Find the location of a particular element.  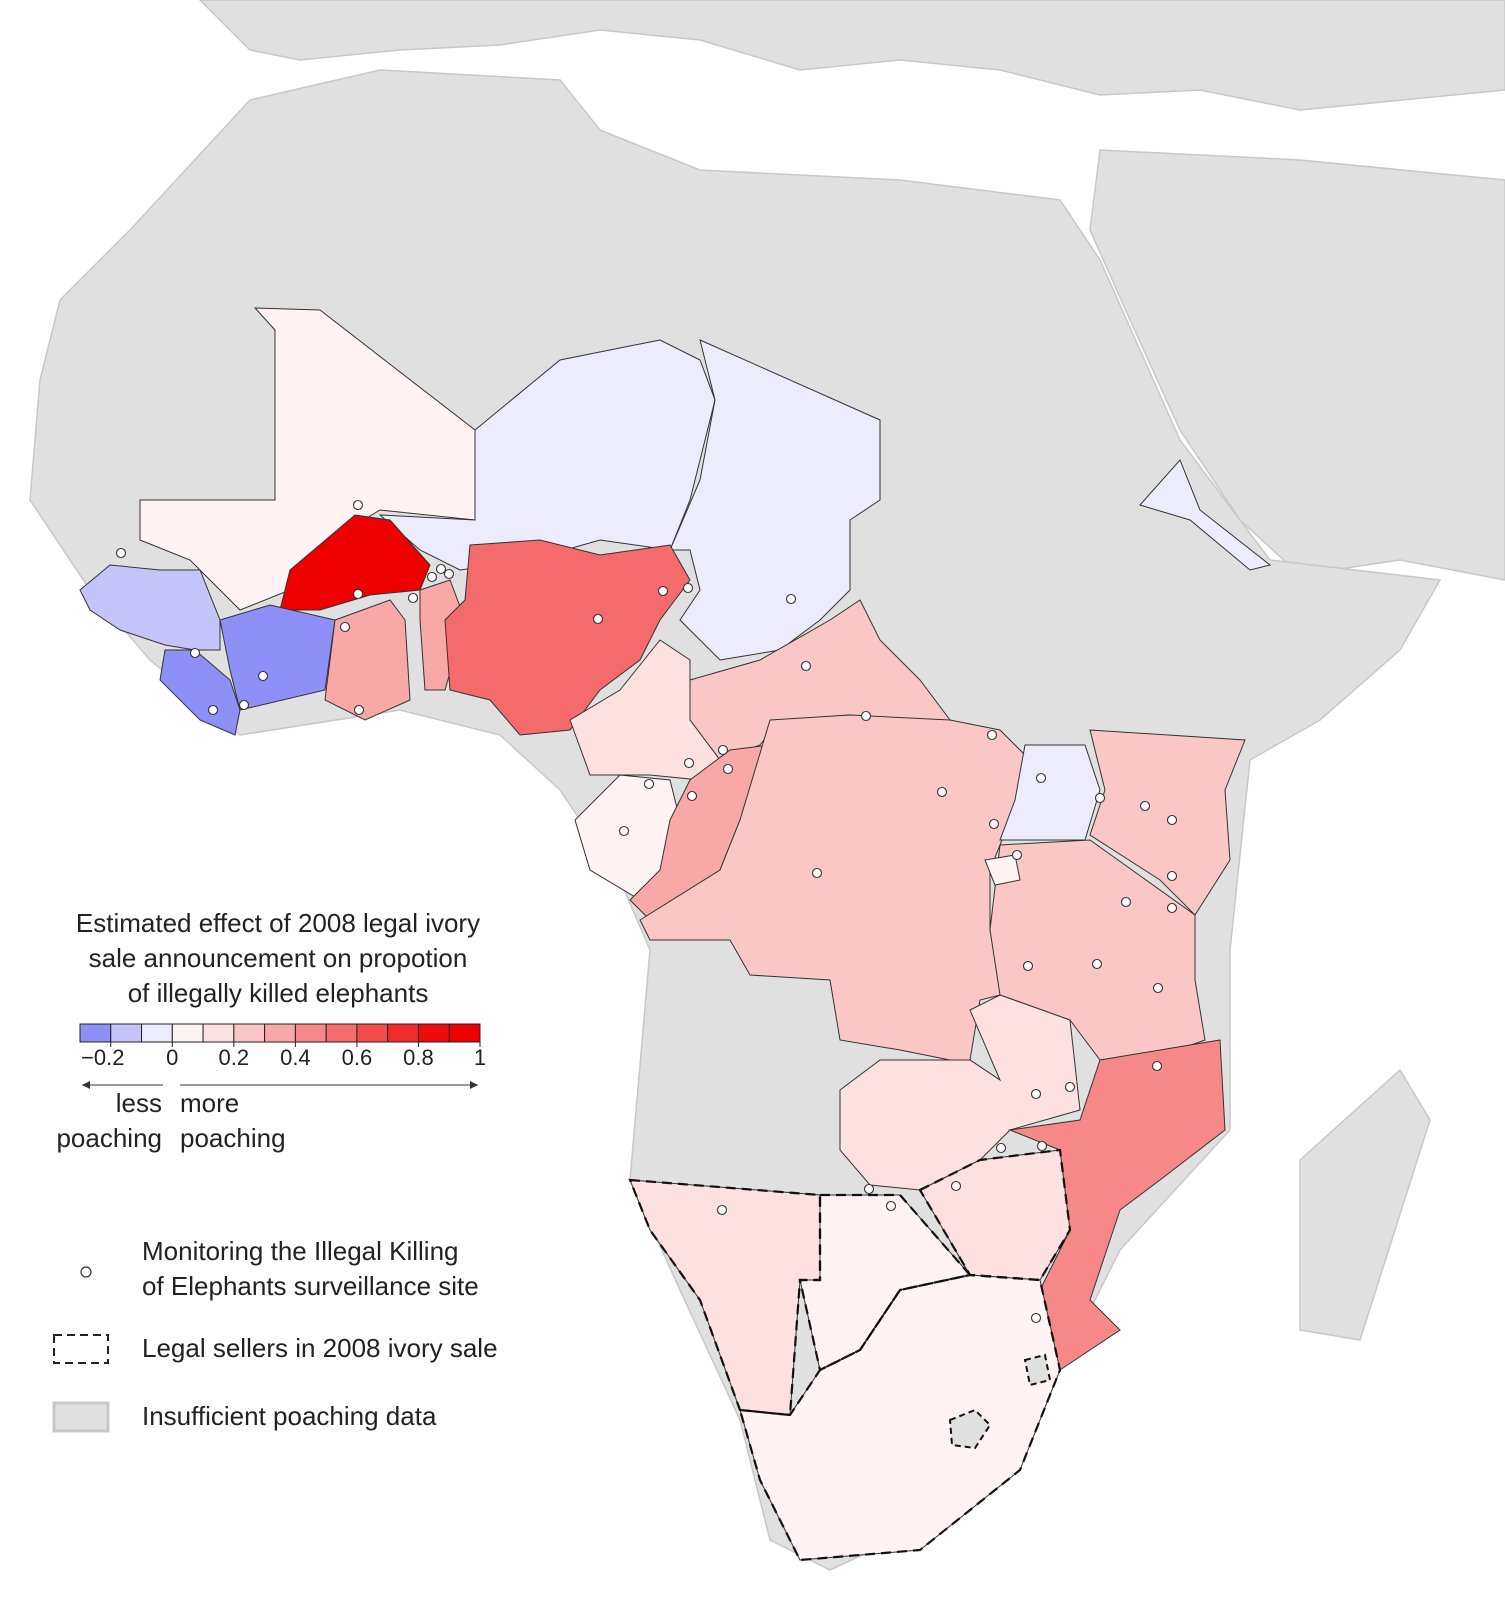

colorbar-title-line: Estimated effect of 2008 legal ivory is located at coordinates (278, 923).